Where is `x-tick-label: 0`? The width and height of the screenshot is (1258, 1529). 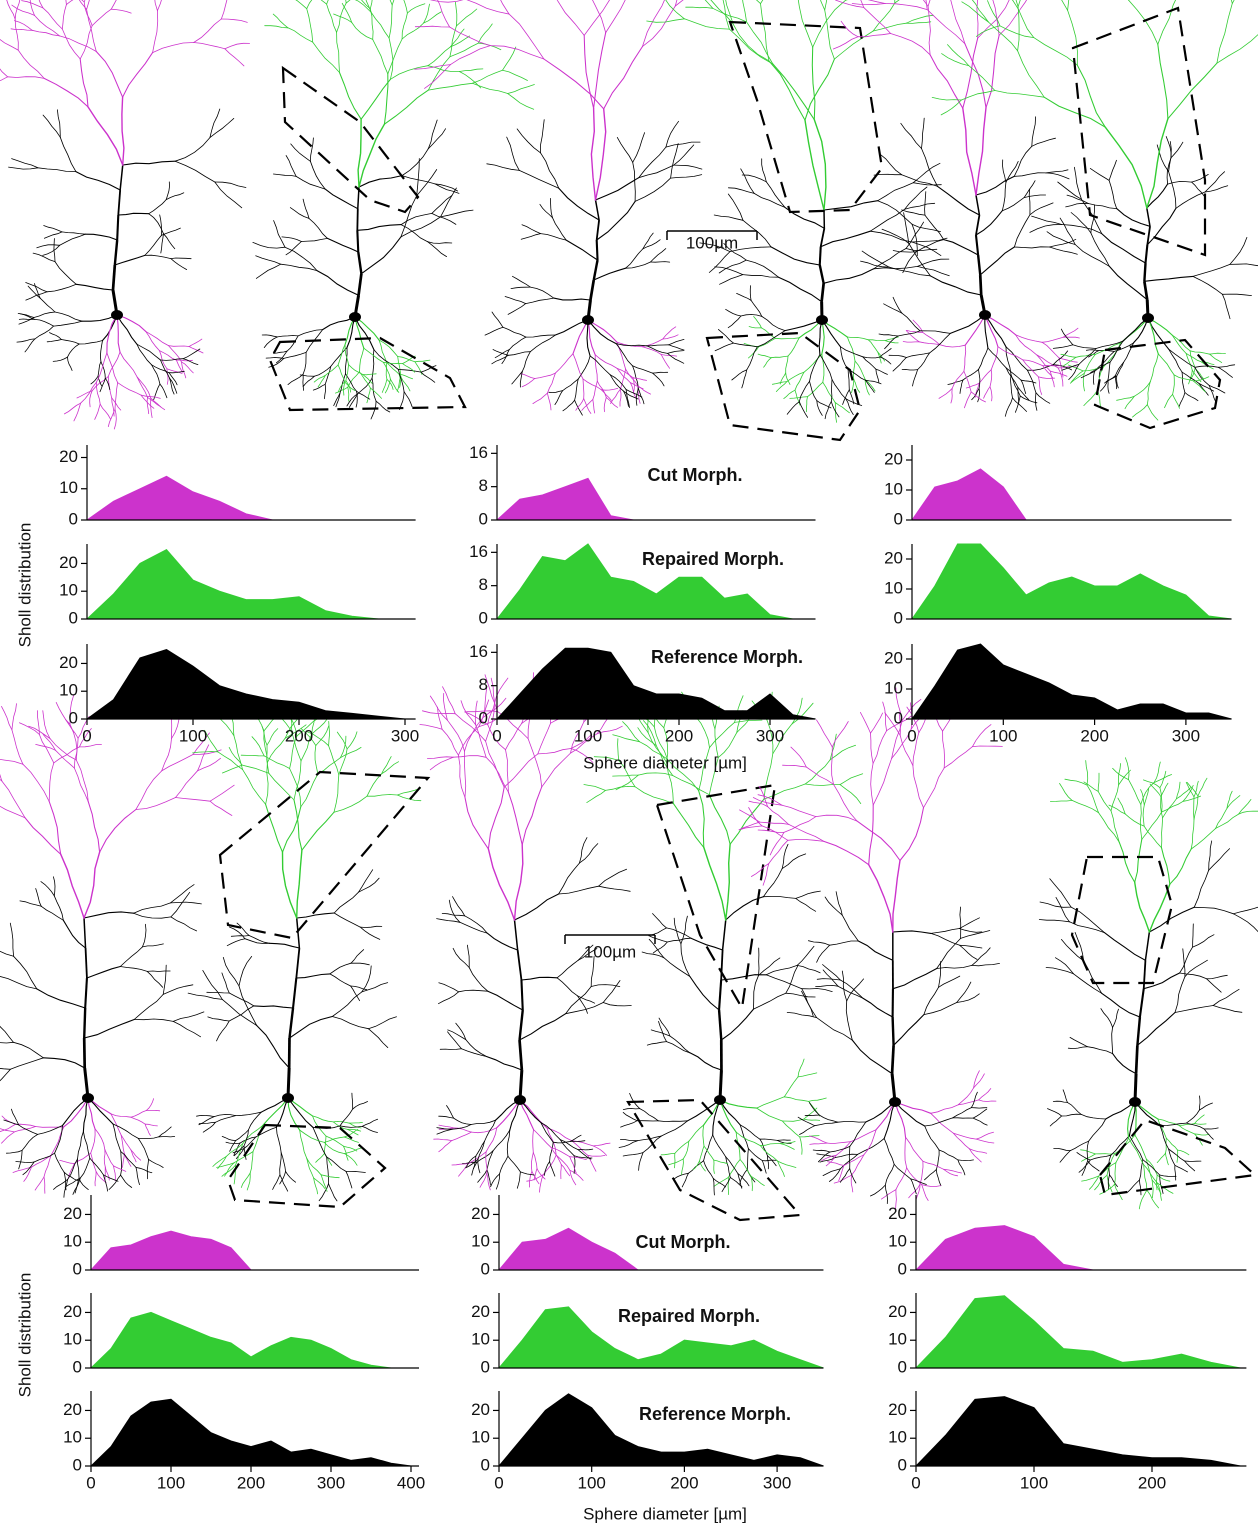 x-tick-label: 0 is located at coordinates (915, 1482).